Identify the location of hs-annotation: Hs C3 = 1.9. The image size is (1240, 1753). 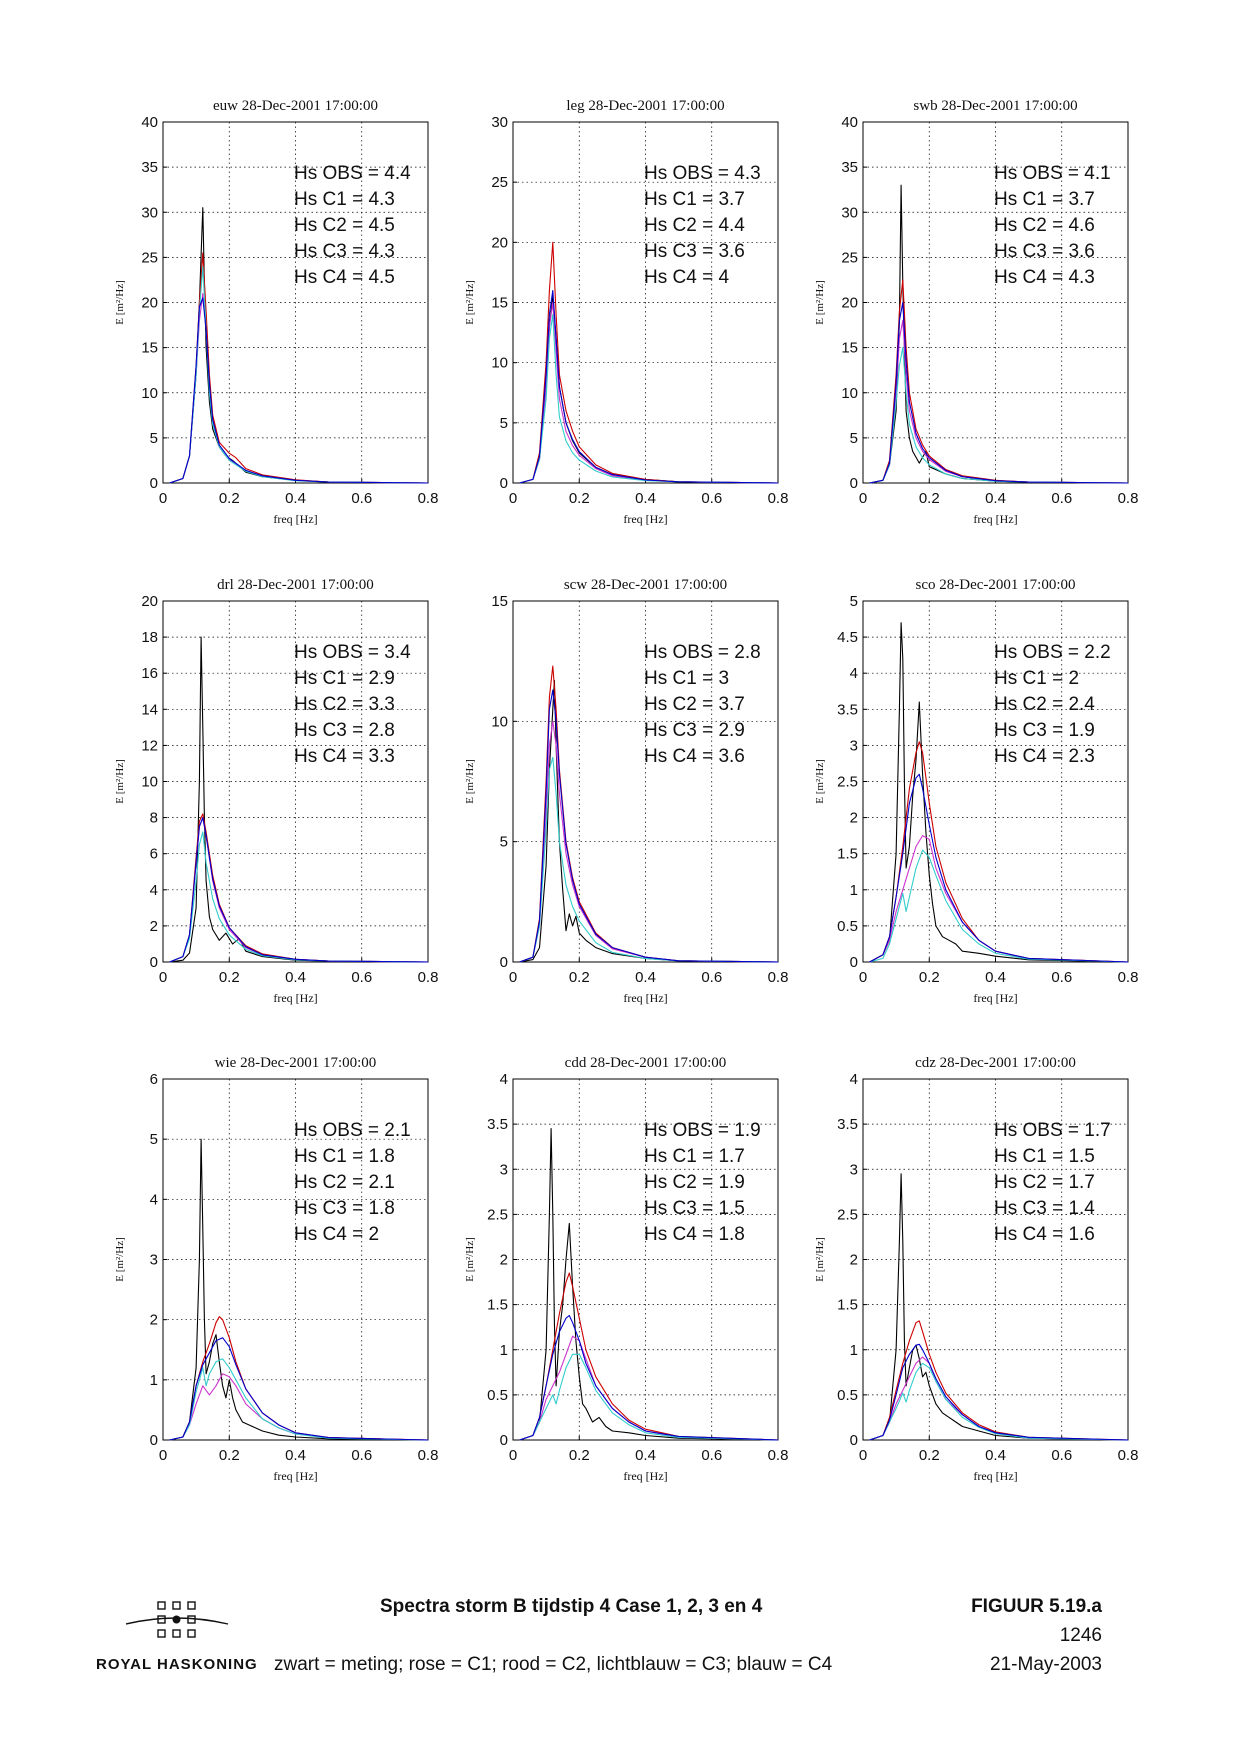
(1044, 730).